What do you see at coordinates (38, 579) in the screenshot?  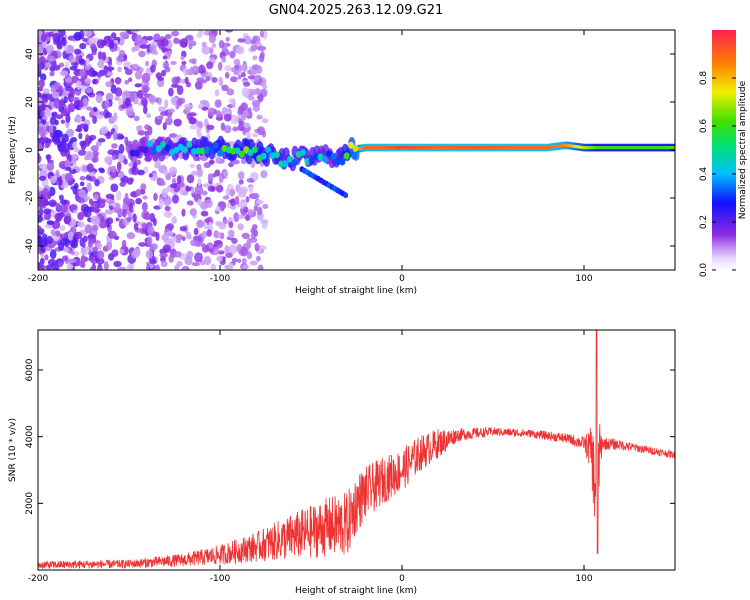 I see `snr-xtick-label: -200` at bounding box center [38, 579].